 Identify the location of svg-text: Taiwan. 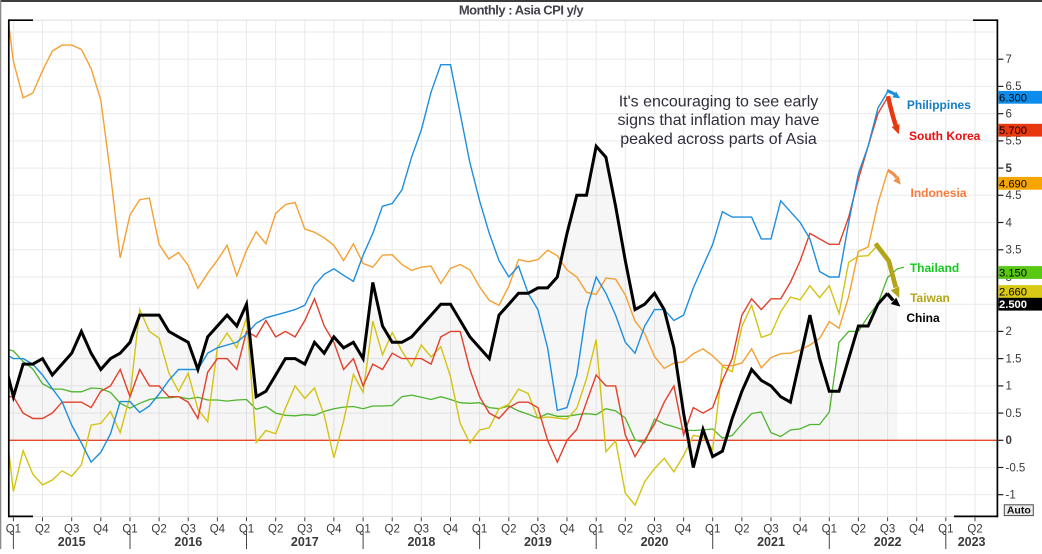
(930, 298).